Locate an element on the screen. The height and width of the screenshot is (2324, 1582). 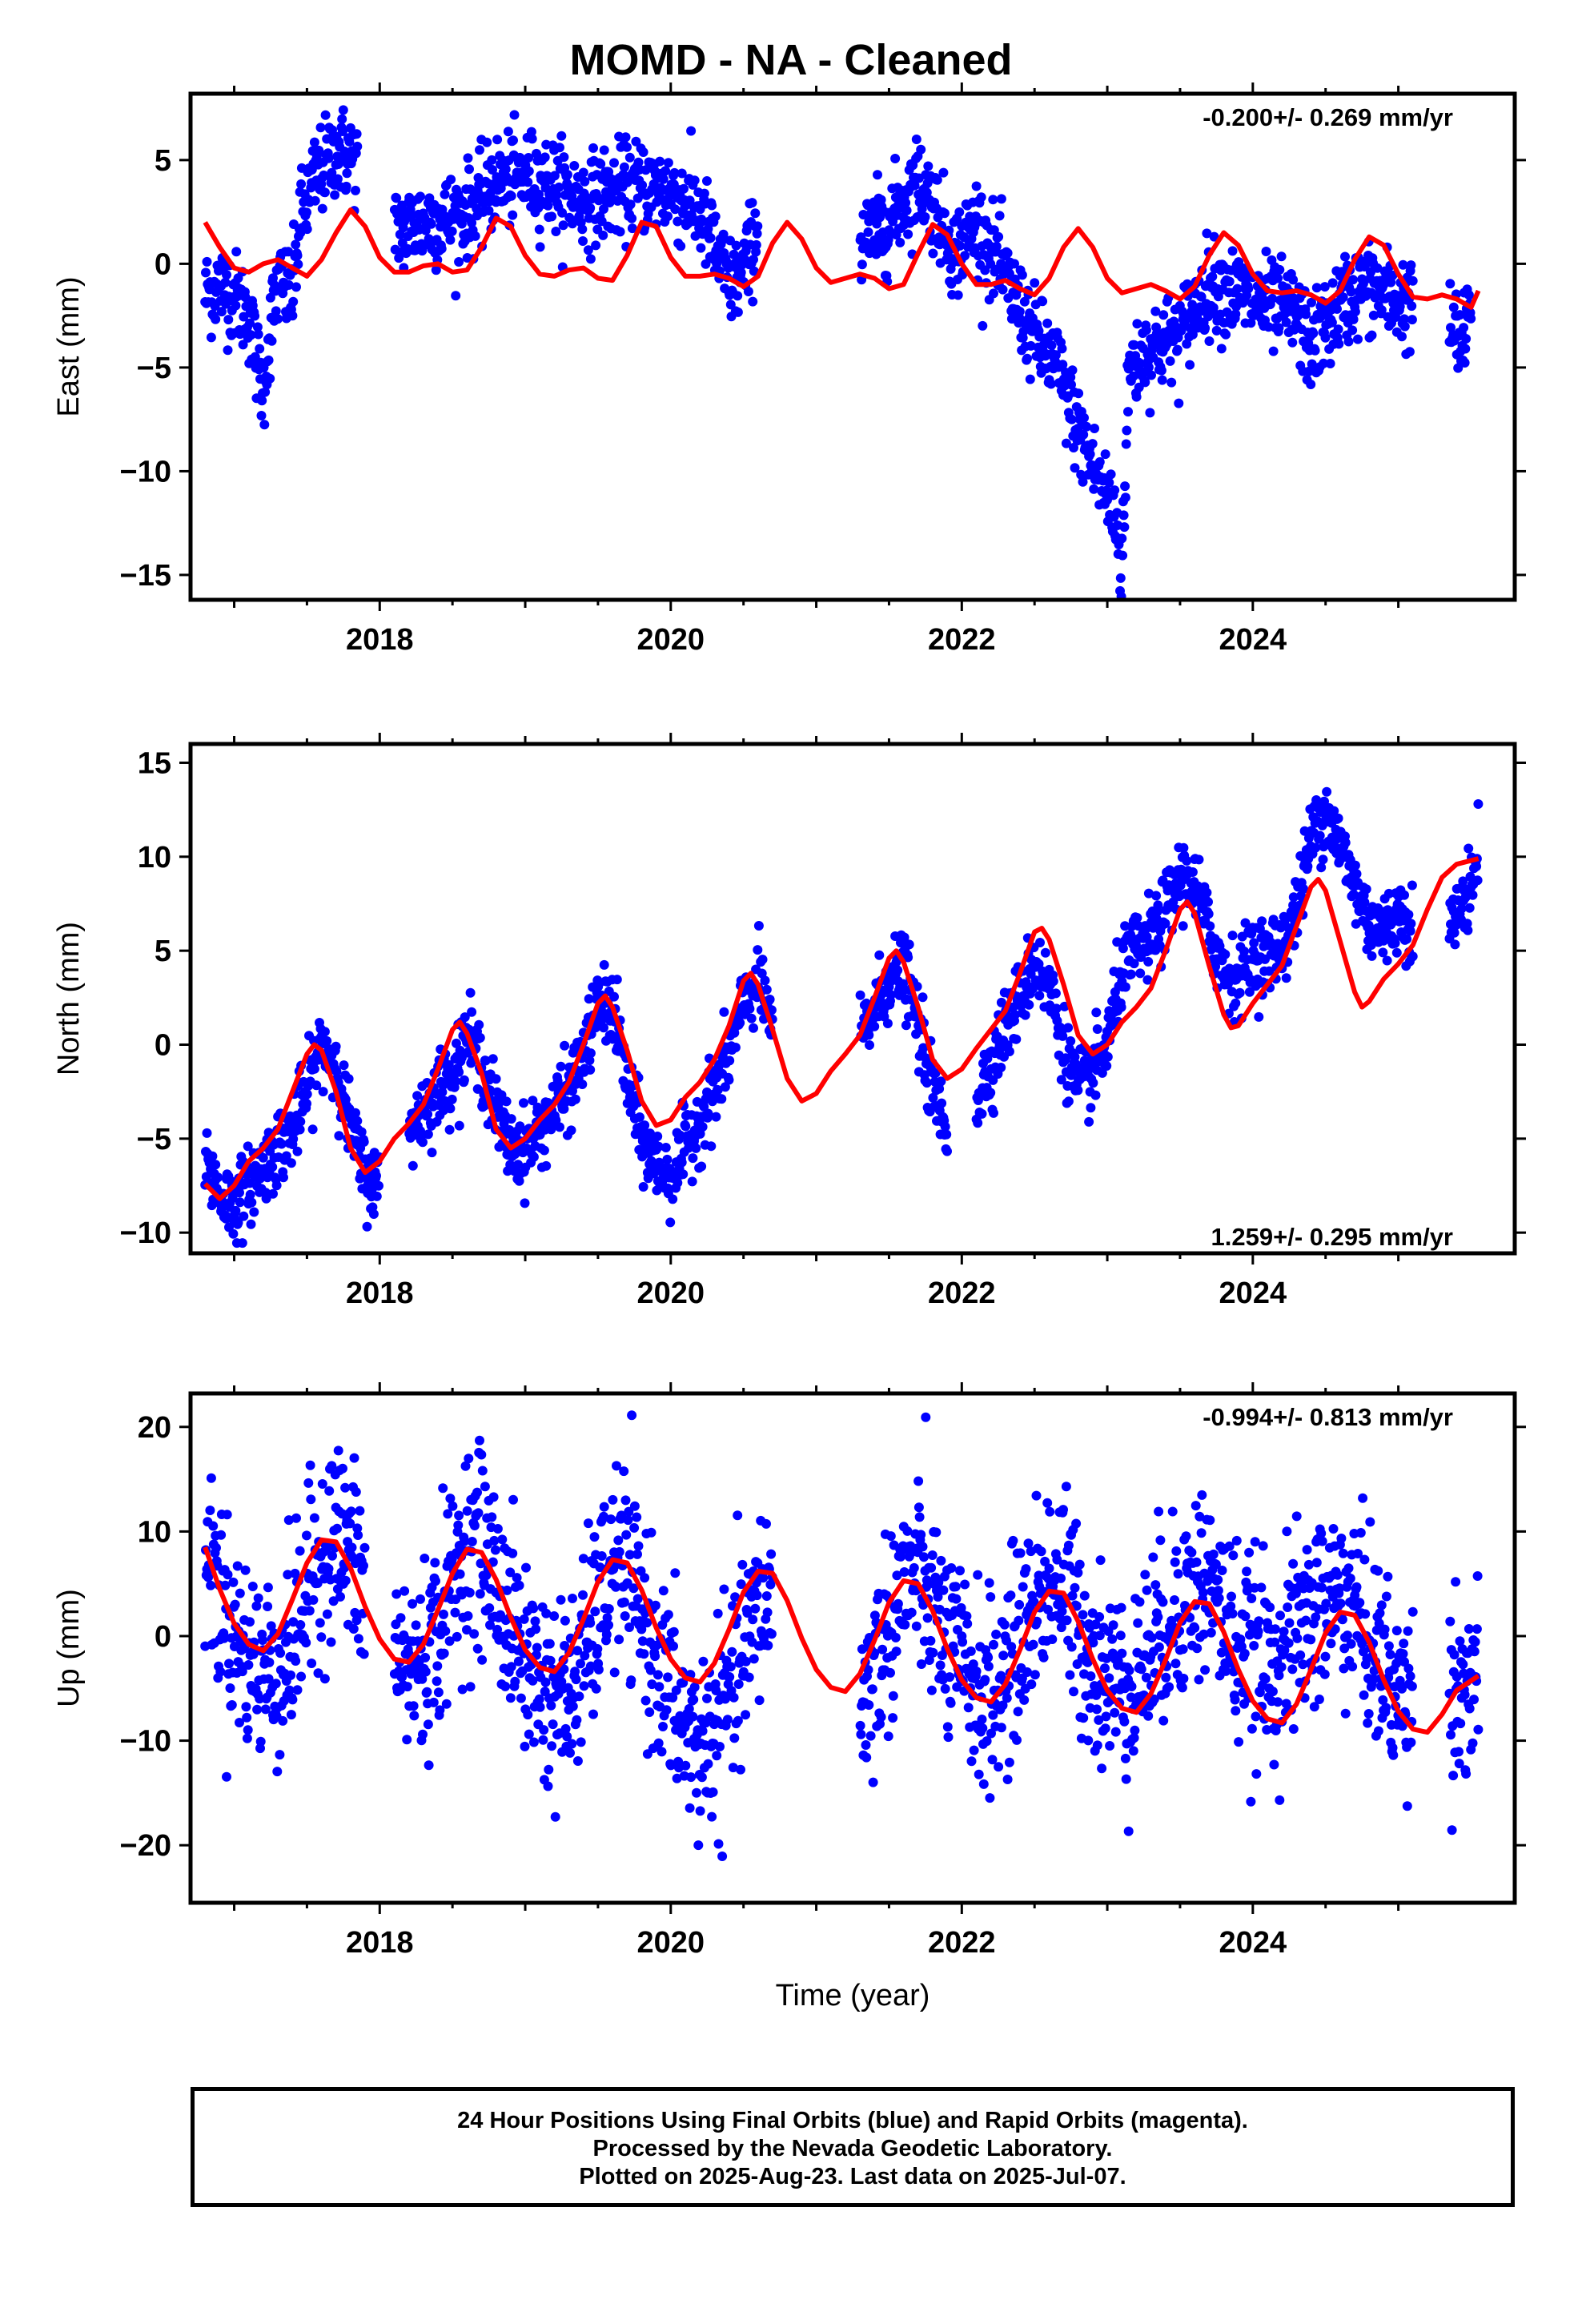
x-tick-label: 2024 is located at coordinates (1253, 1294).